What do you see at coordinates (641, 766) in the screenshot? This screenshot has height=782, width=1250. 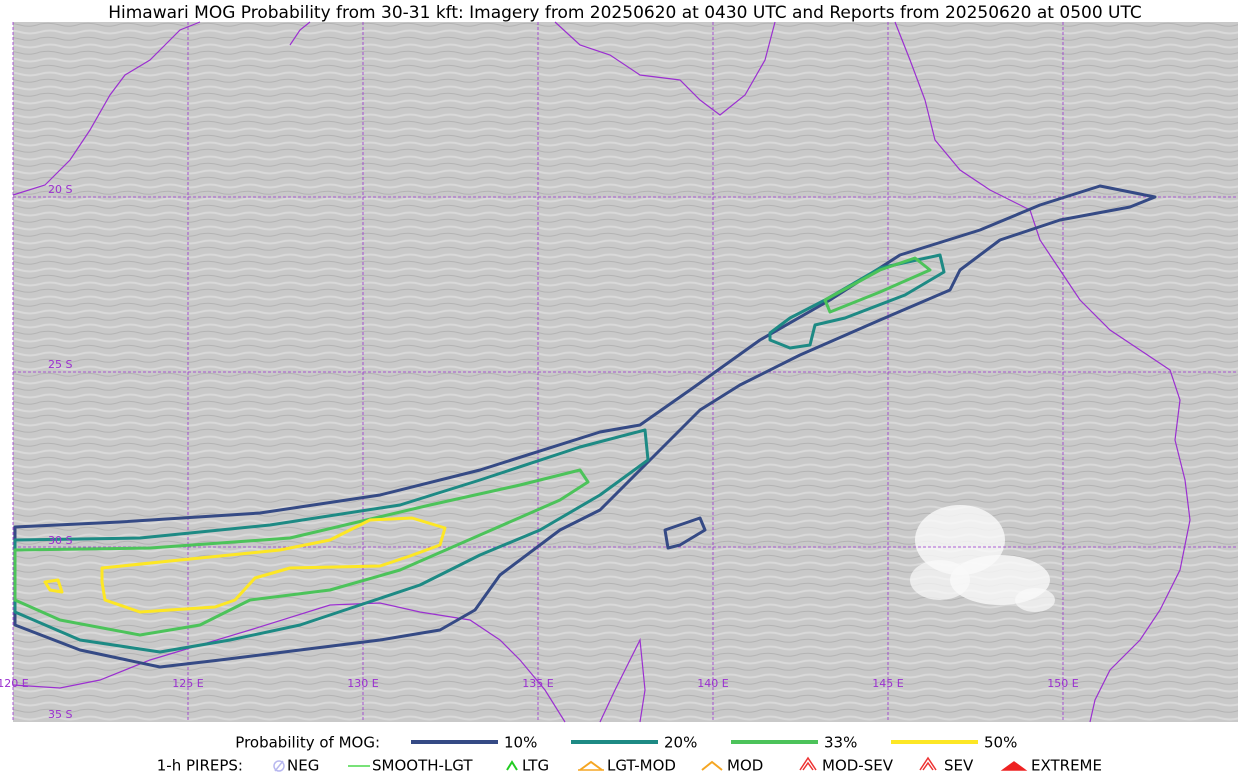 I see `legend-label: LGT-MOD` at bounding box center [641, 766].